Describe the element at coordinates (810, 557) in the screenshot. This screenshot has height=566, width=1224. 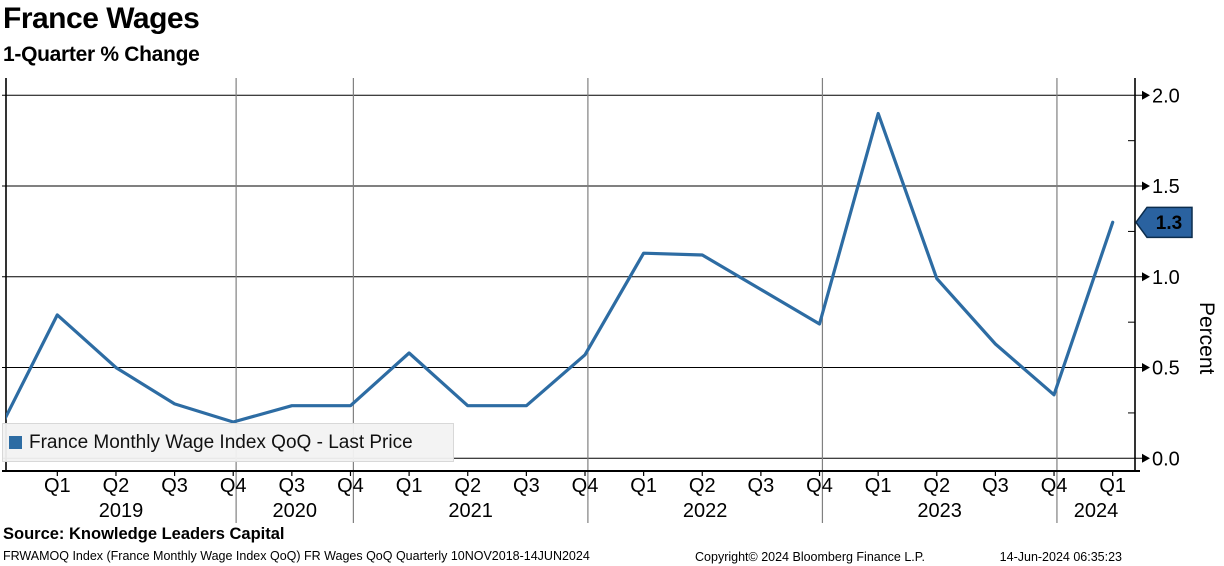
I see `copyright-note: Copyright© 2024 Bloomberg Finance L.P.` at that location.